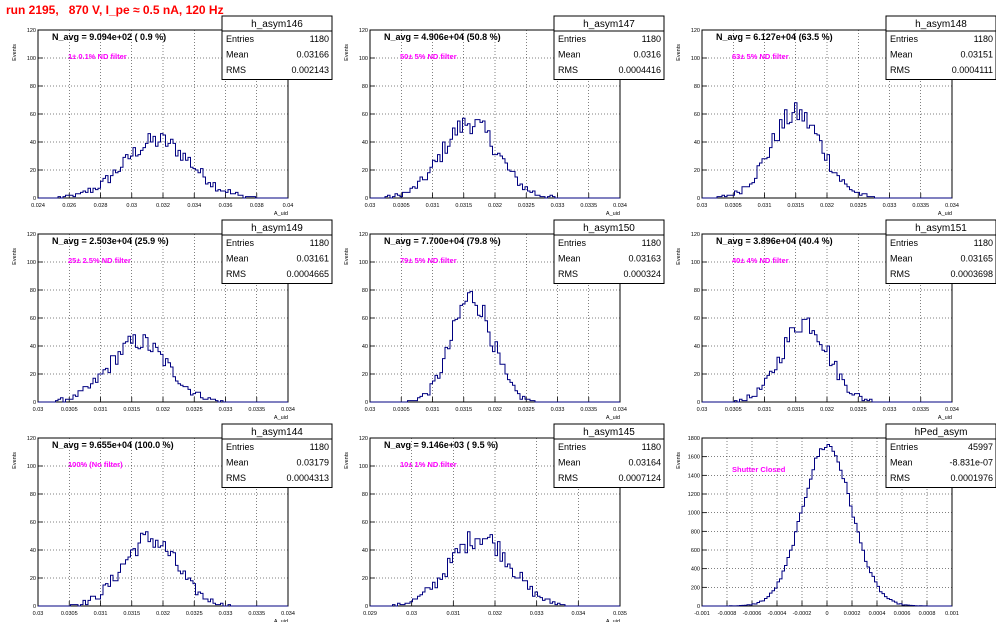 Image resolution: width=996 pixels, height=622 pixels. I want to click on filter-label: 40± 4% ND filter, so click(760, 260).